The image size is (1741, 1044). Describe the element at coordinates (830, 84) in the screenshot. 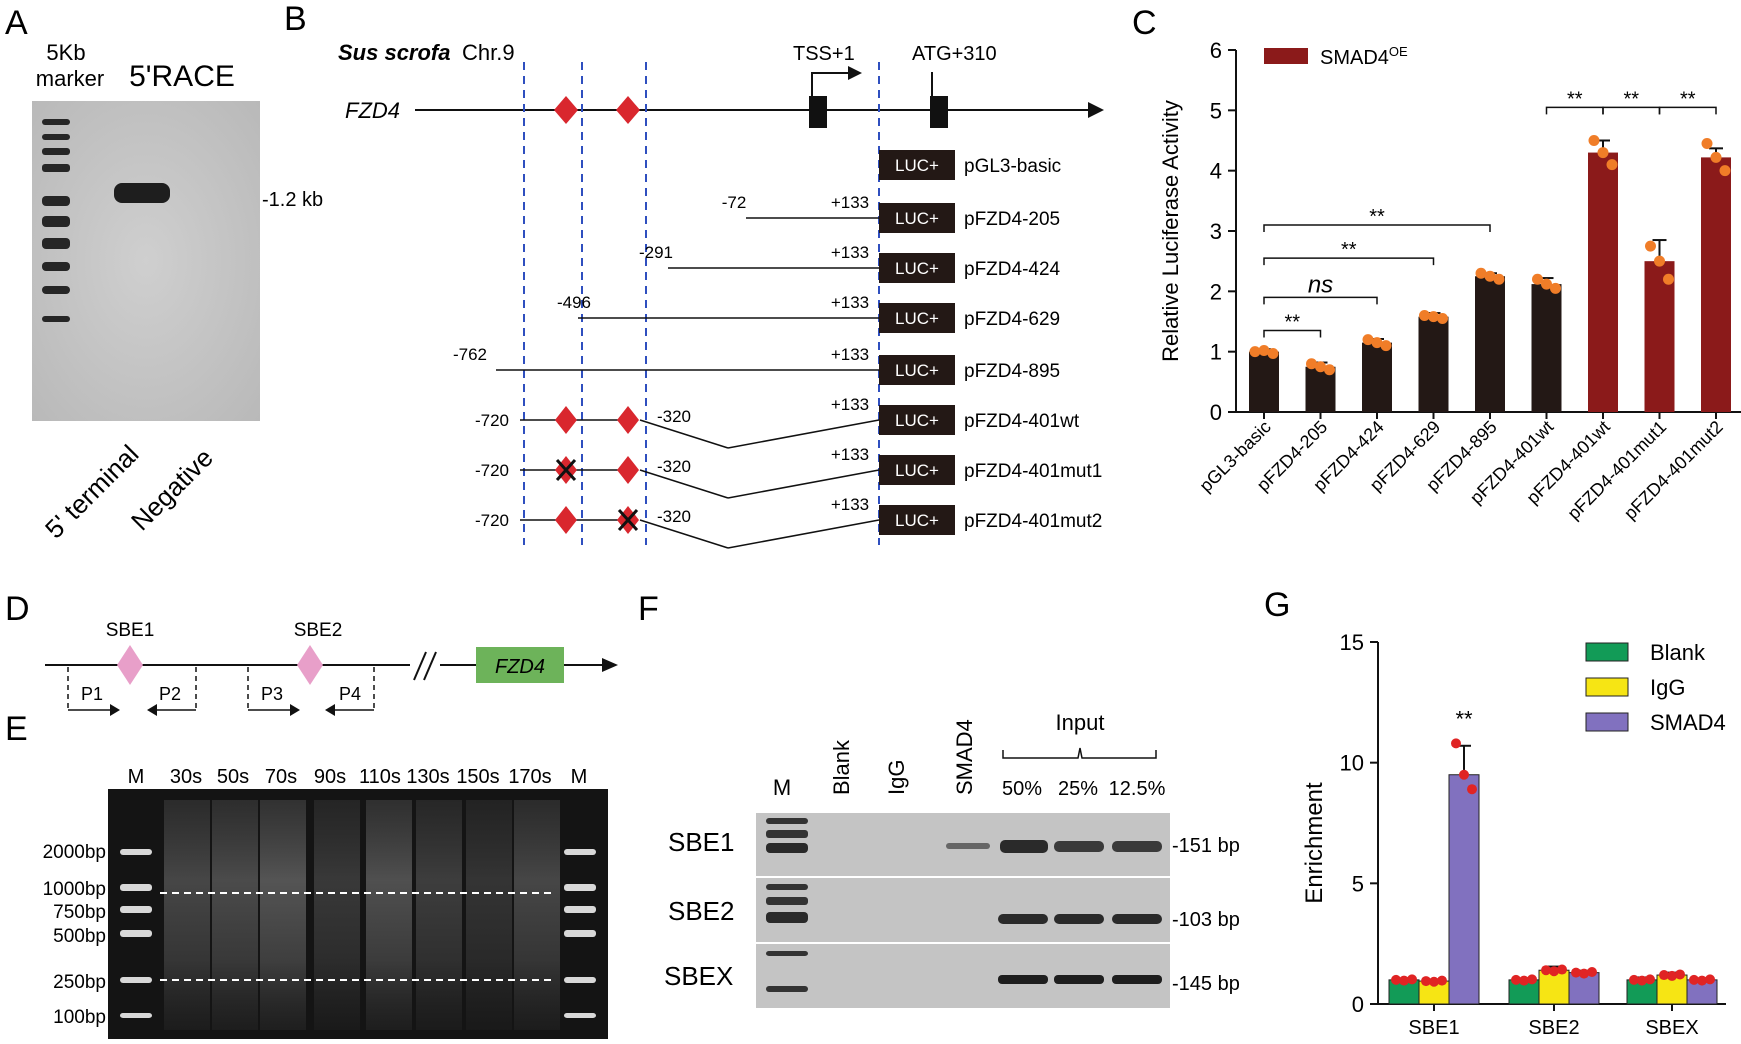

I see `tss-arrow` at that location.